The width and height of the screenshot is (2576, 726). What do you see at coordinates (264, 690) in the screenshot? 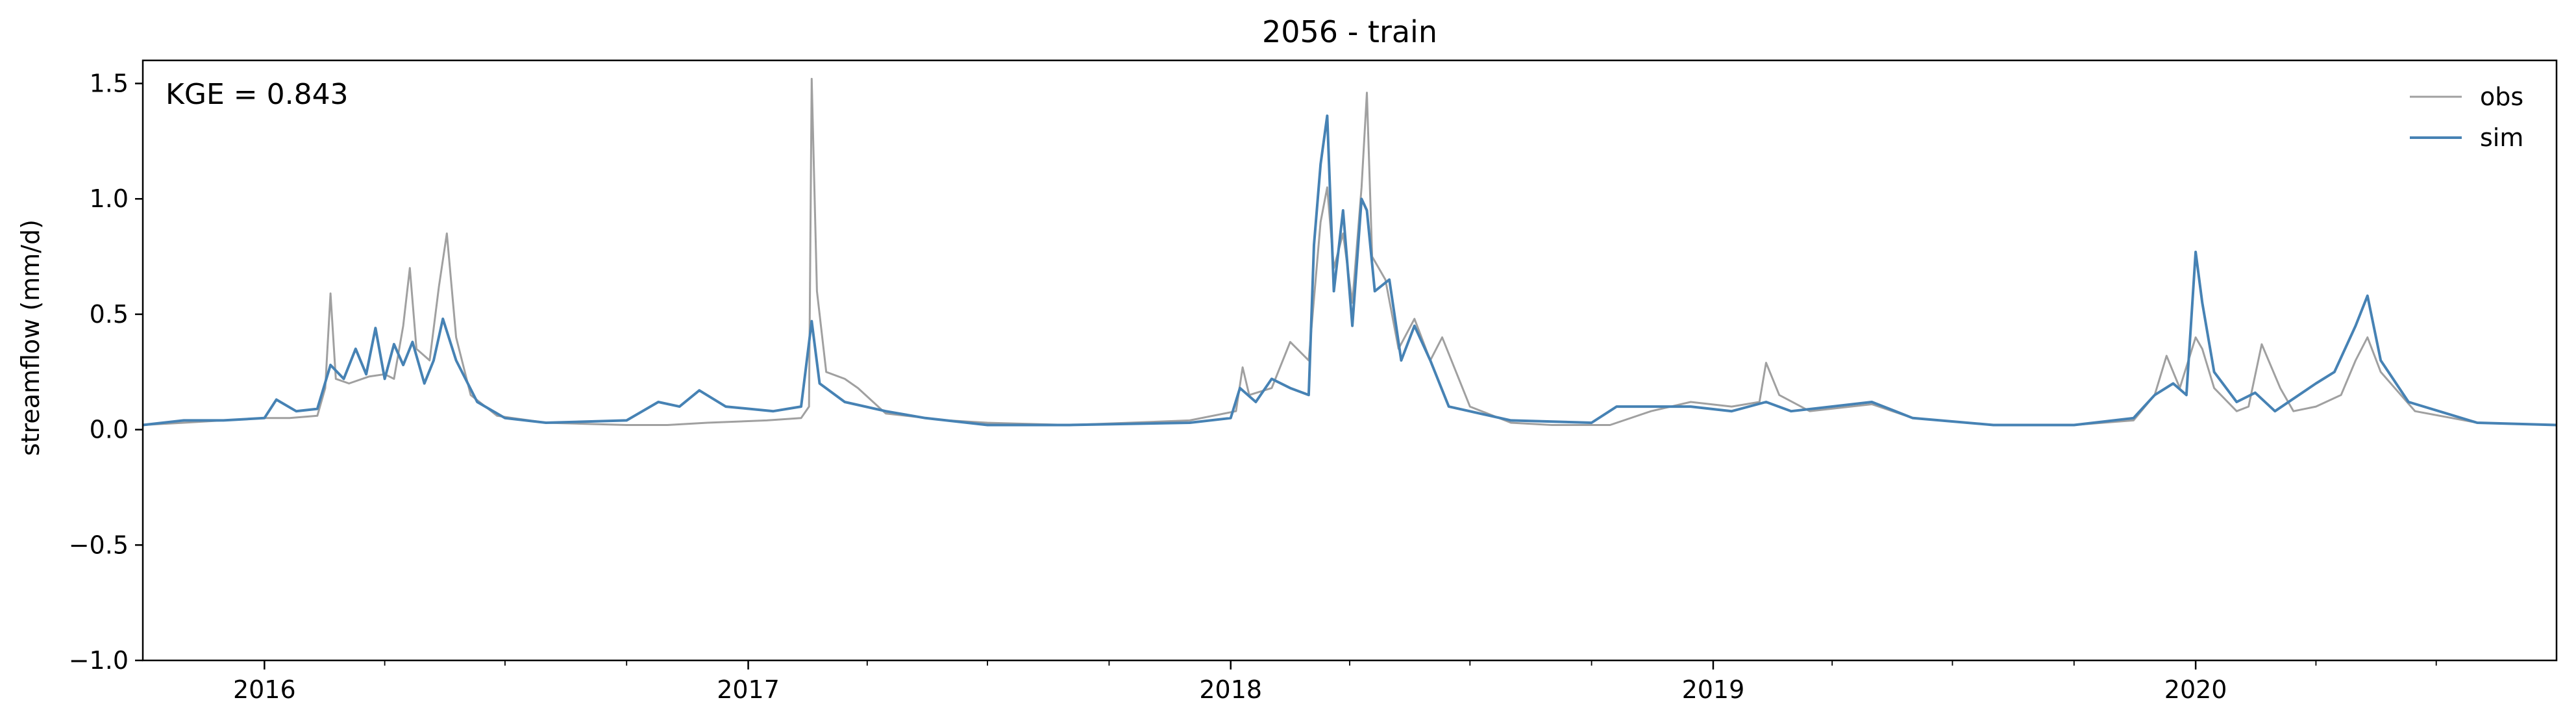
I see `x-tick-label: 2016` at bounding box center [264, 690].